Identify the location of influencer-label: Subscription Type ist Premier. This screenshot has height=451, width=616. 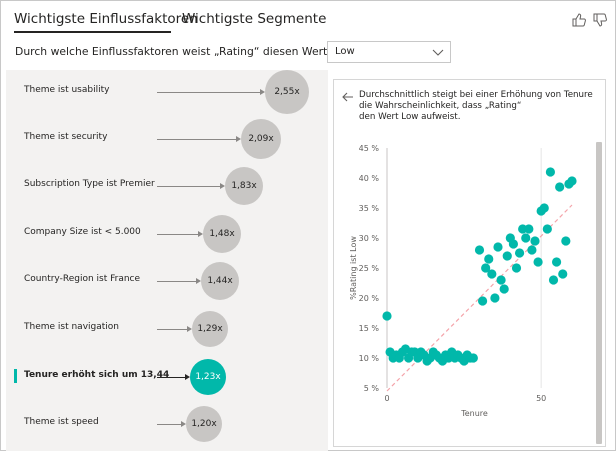
(89, 184).